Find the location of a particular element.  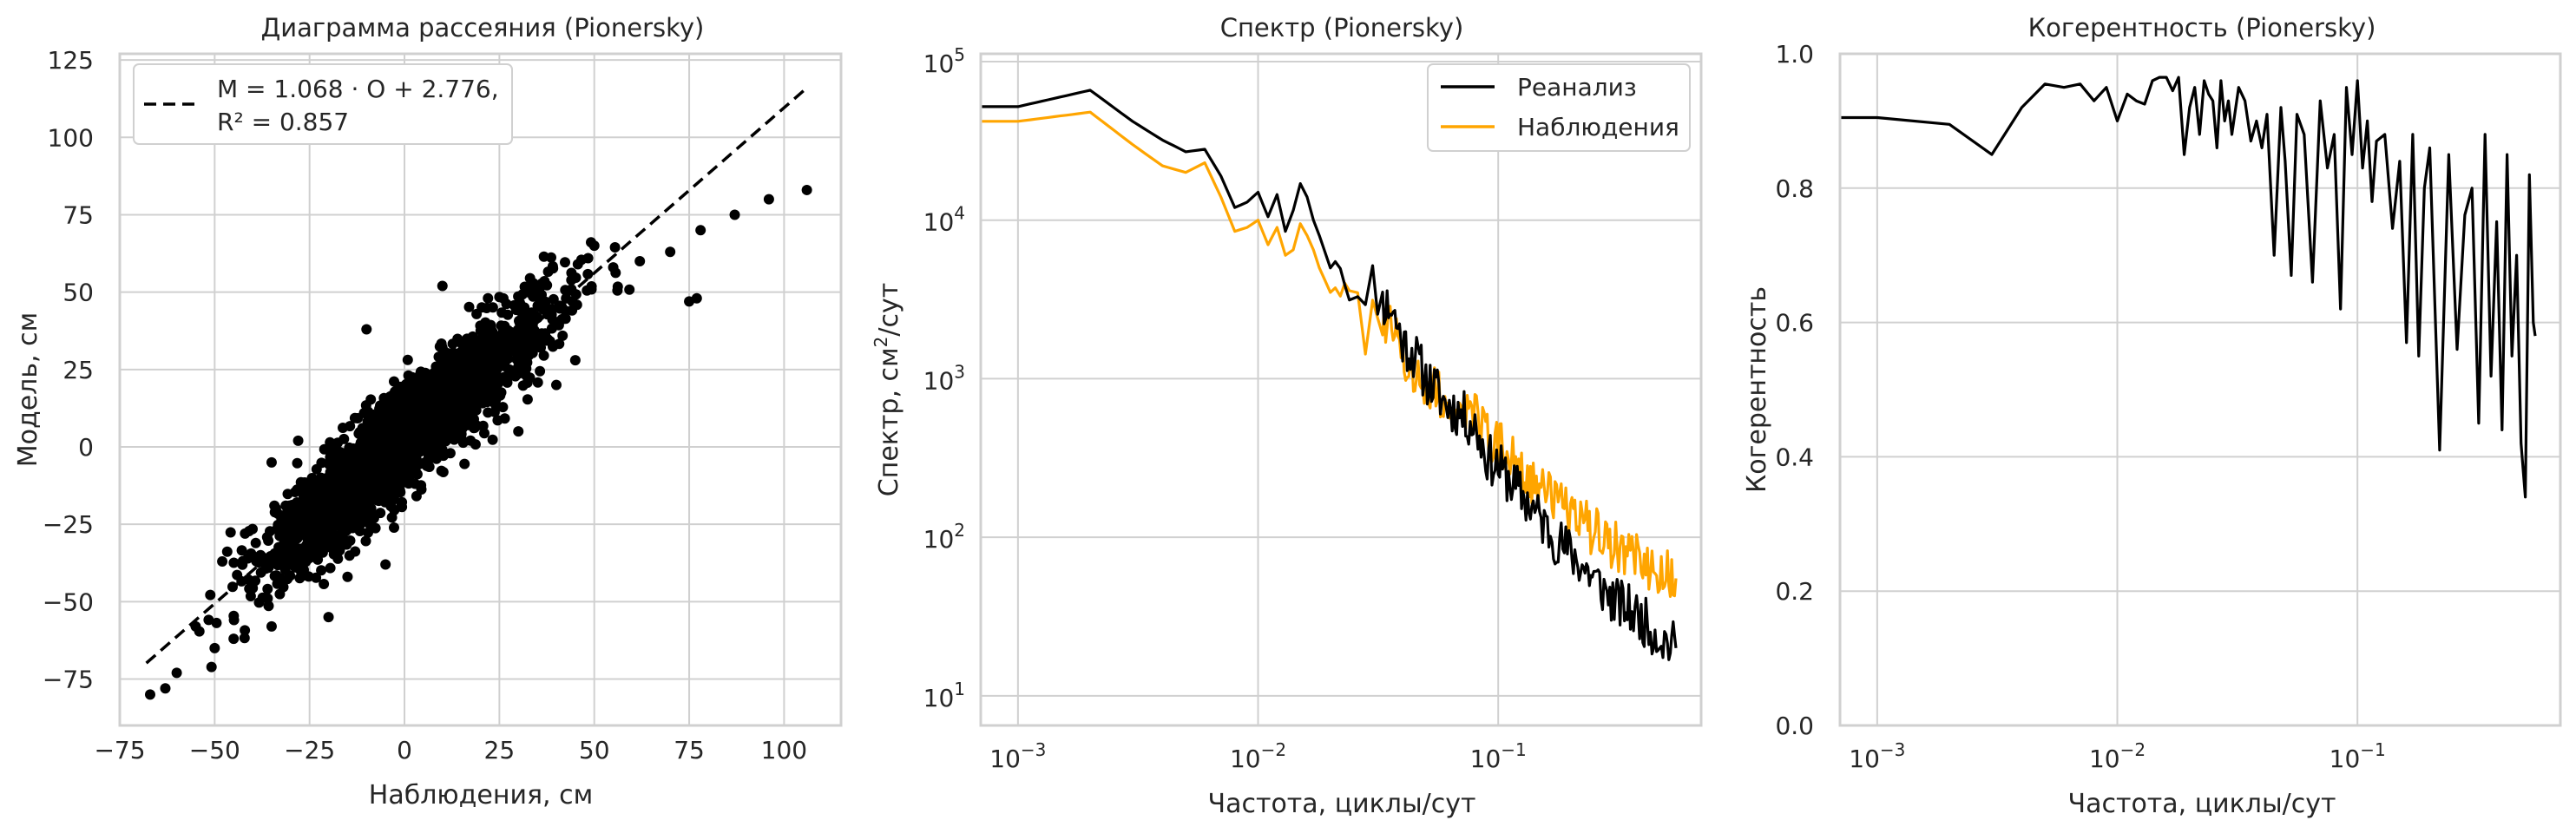

spectrum-y-axis-label: Спектр, см2/сут is located at coordinates (888, 389).